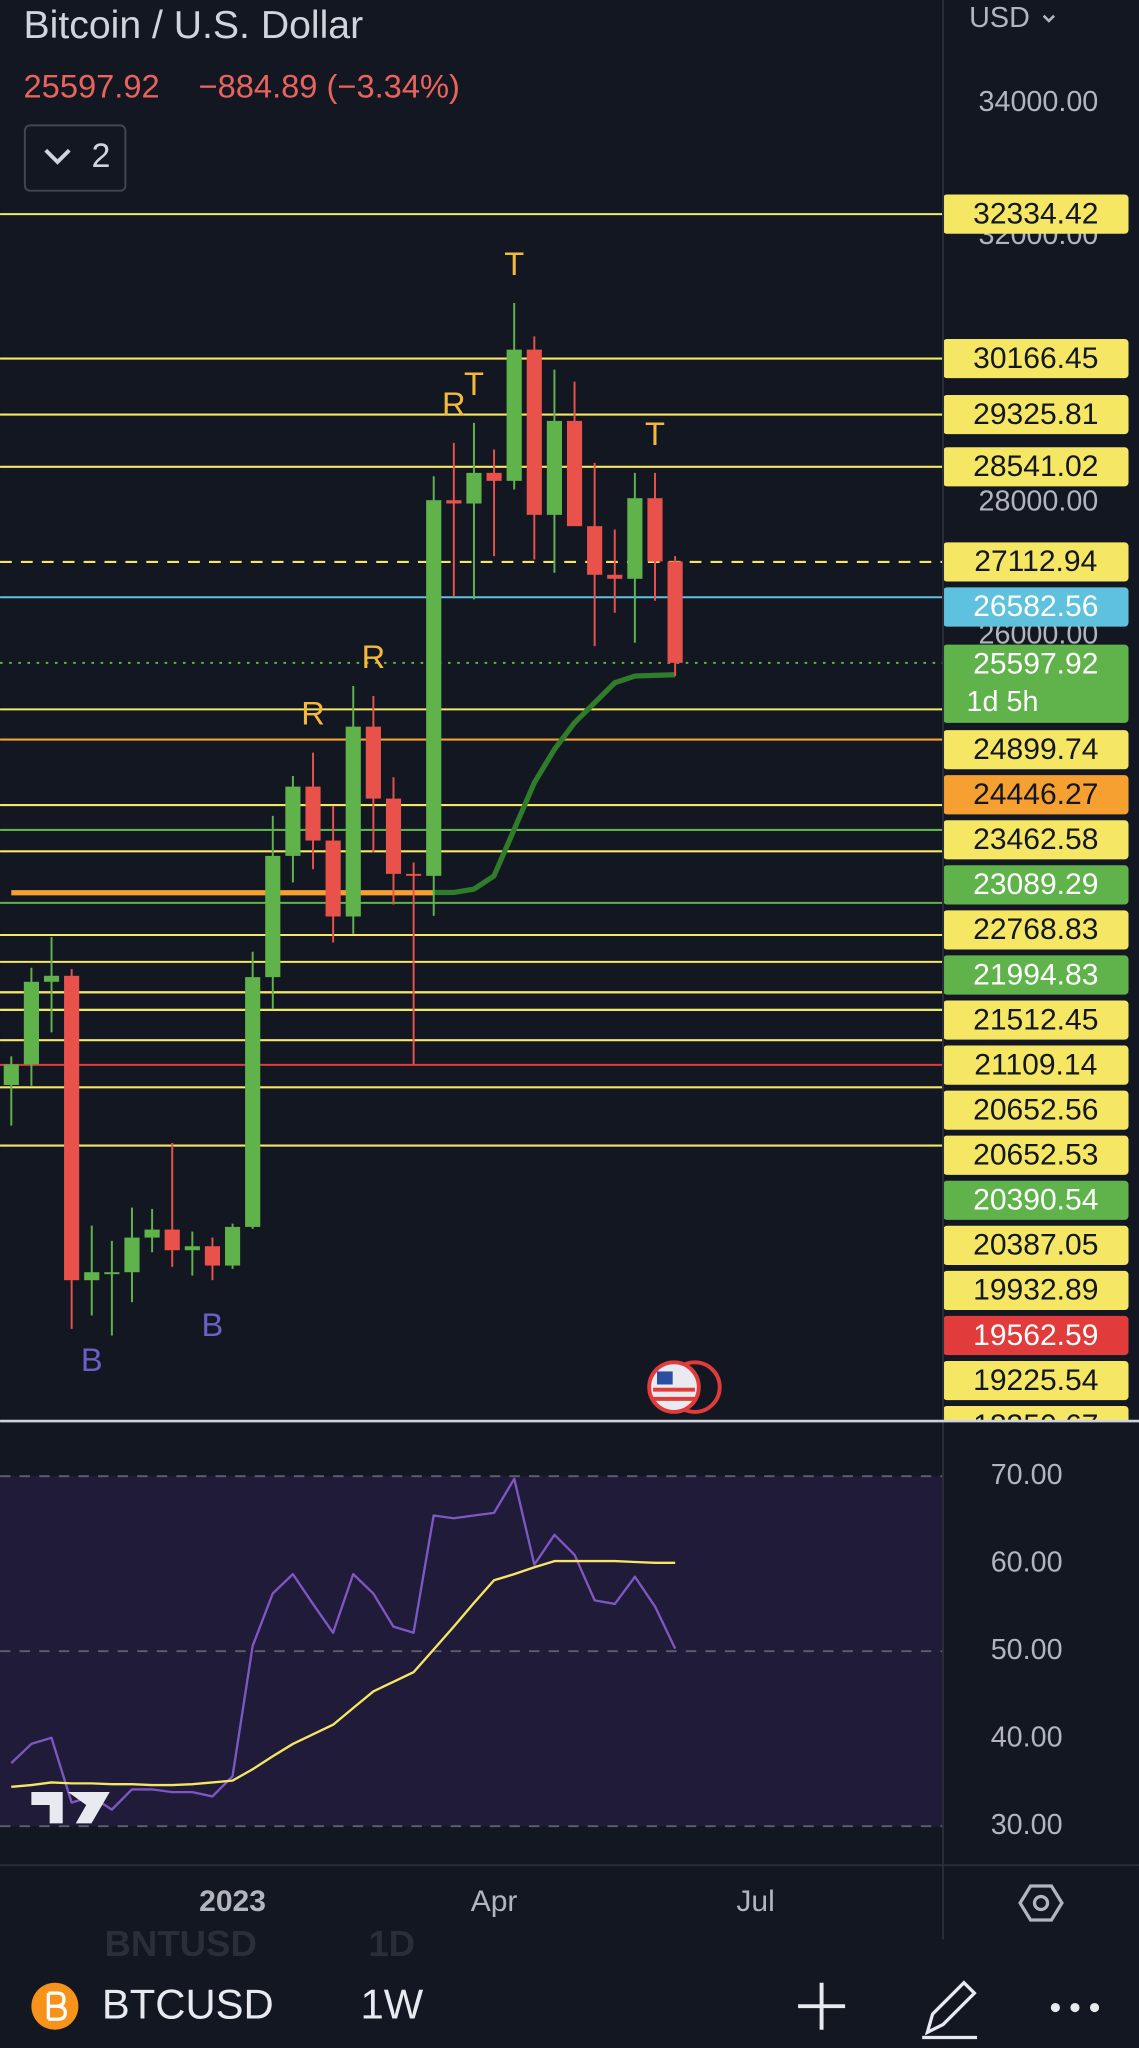 This screenshot has height=2048, width=1139. Describe the element at coordinates (1036, 683) in the screenshot. I see `last-price-box` at that location.